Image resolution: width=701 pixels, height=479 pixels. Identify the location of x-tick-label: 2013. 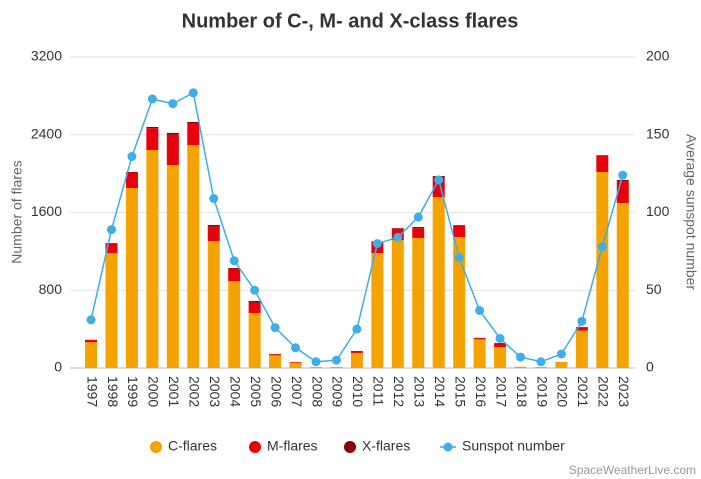
(420, 391).